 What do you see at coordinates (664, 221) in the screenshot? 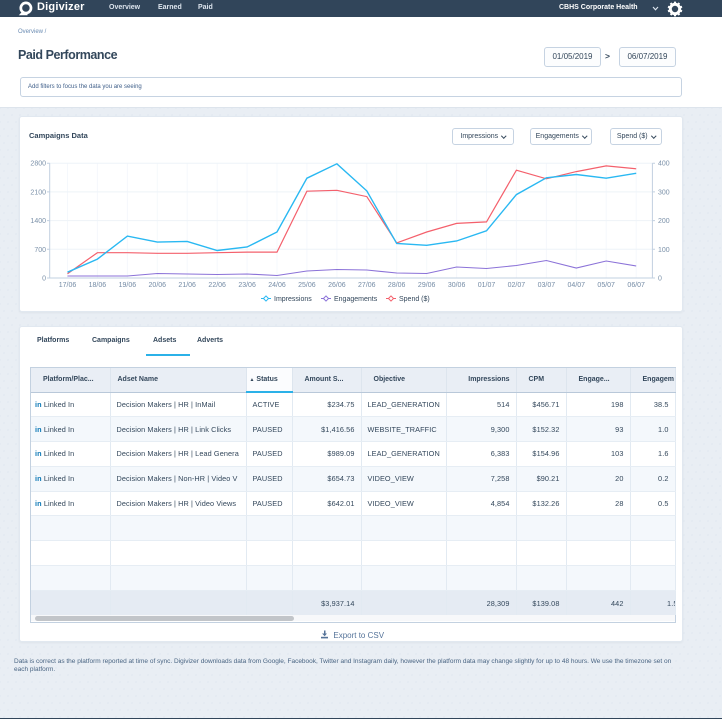
I see `svg-text: 200` at bounding box center [664, 221].